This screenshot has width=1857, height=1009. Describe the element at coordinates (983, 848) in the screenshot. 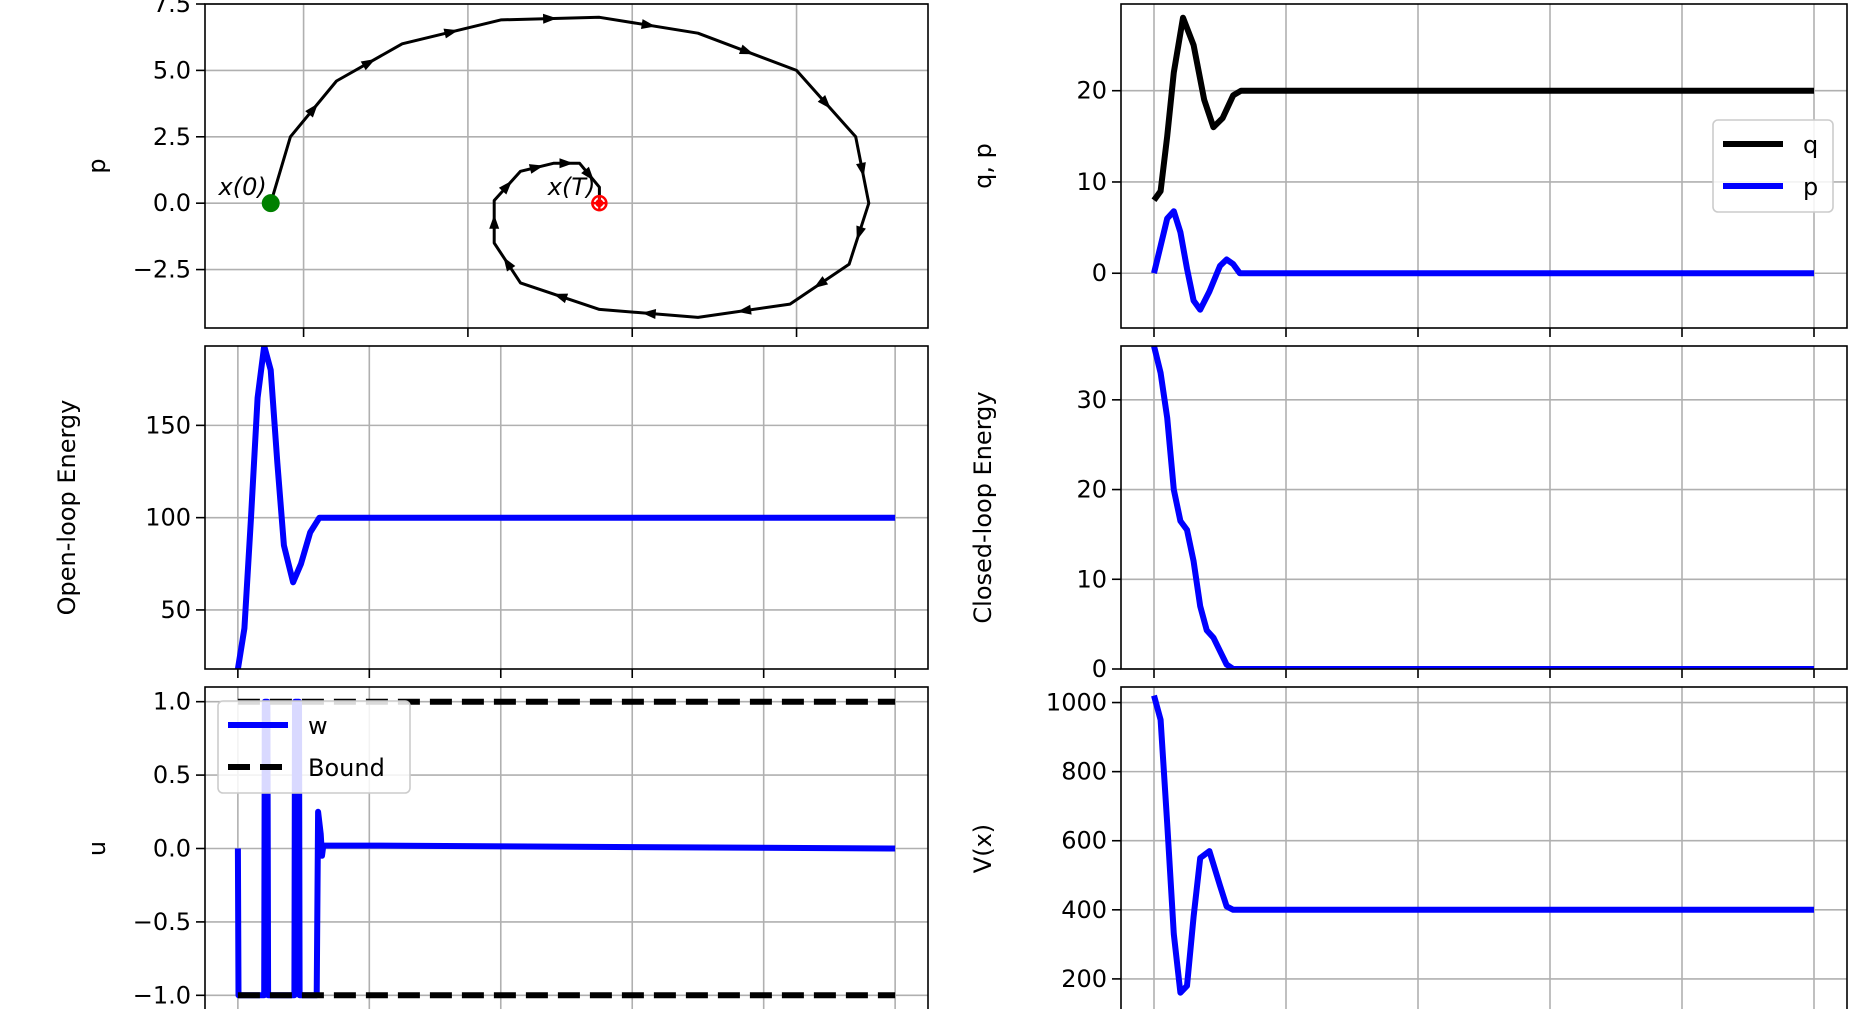

I see `y-axis-label: V(x)` at that location.